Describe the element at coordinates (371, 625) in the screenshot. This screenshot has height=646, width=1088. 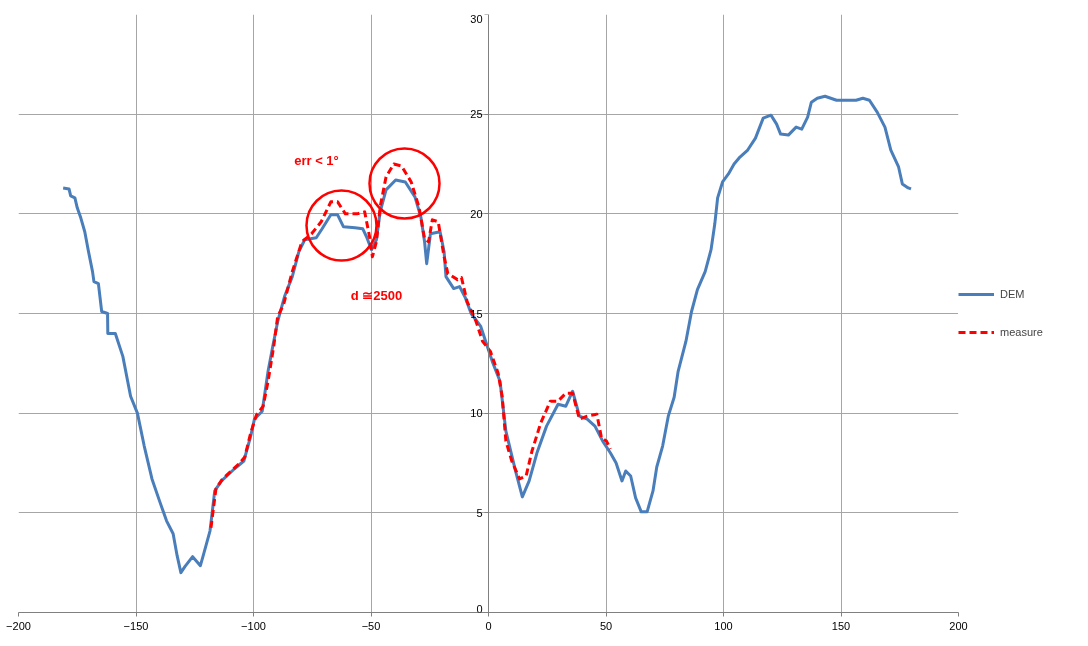
I see `x-tick-label: −50` at that location.